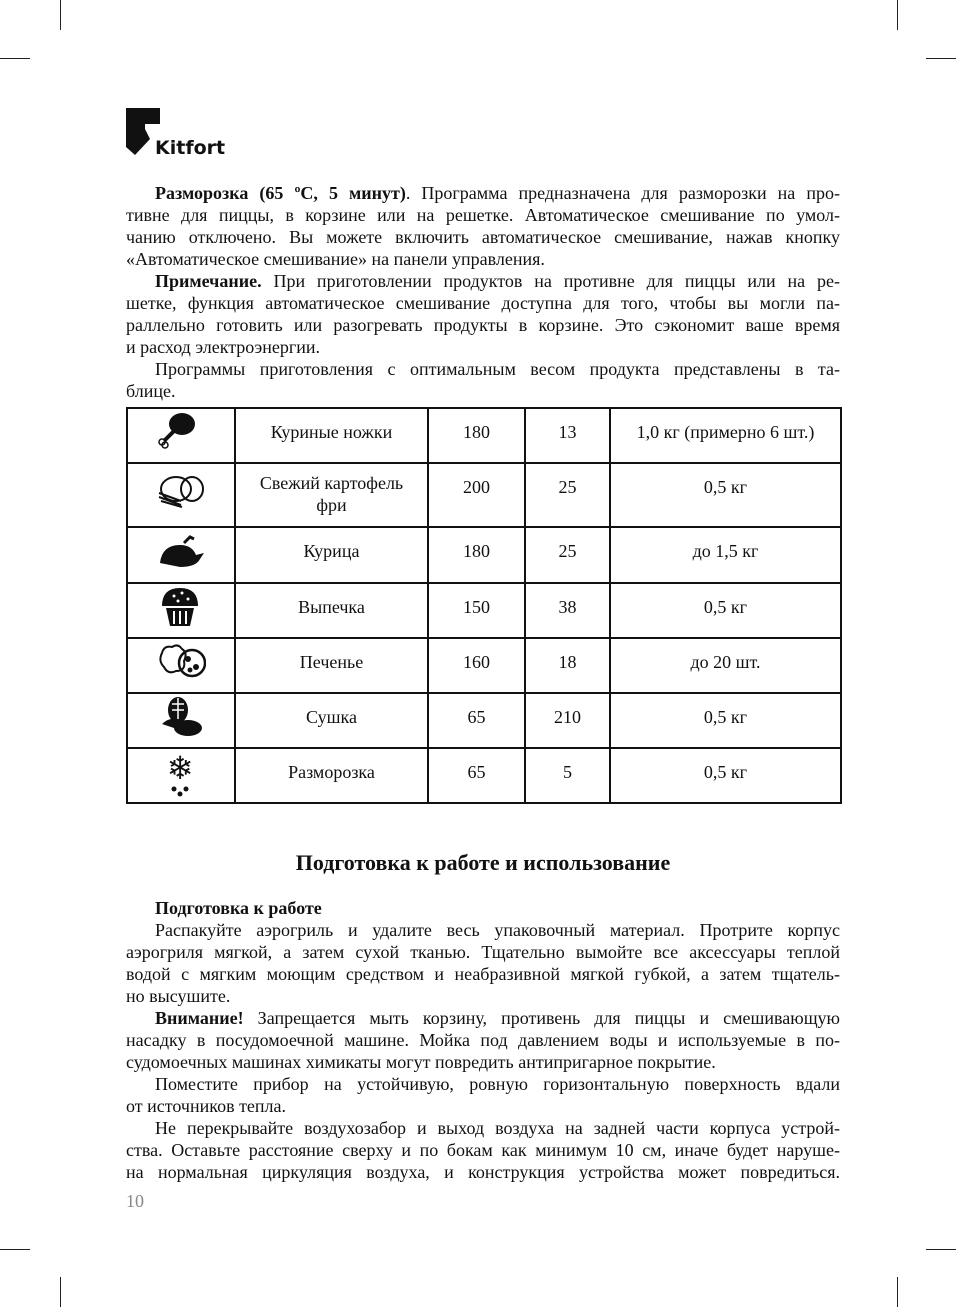  What do you see at coordinates (476, 610) in the screenshot?
I see `temperature: 150` at bounding box center [476, 610].